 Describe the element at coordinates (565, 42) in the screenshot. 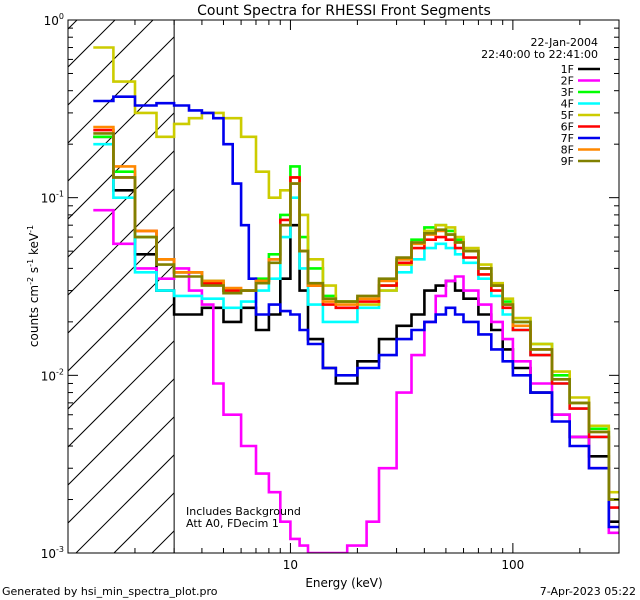

I see `legend-date: 22-Jan-2004` at that location.